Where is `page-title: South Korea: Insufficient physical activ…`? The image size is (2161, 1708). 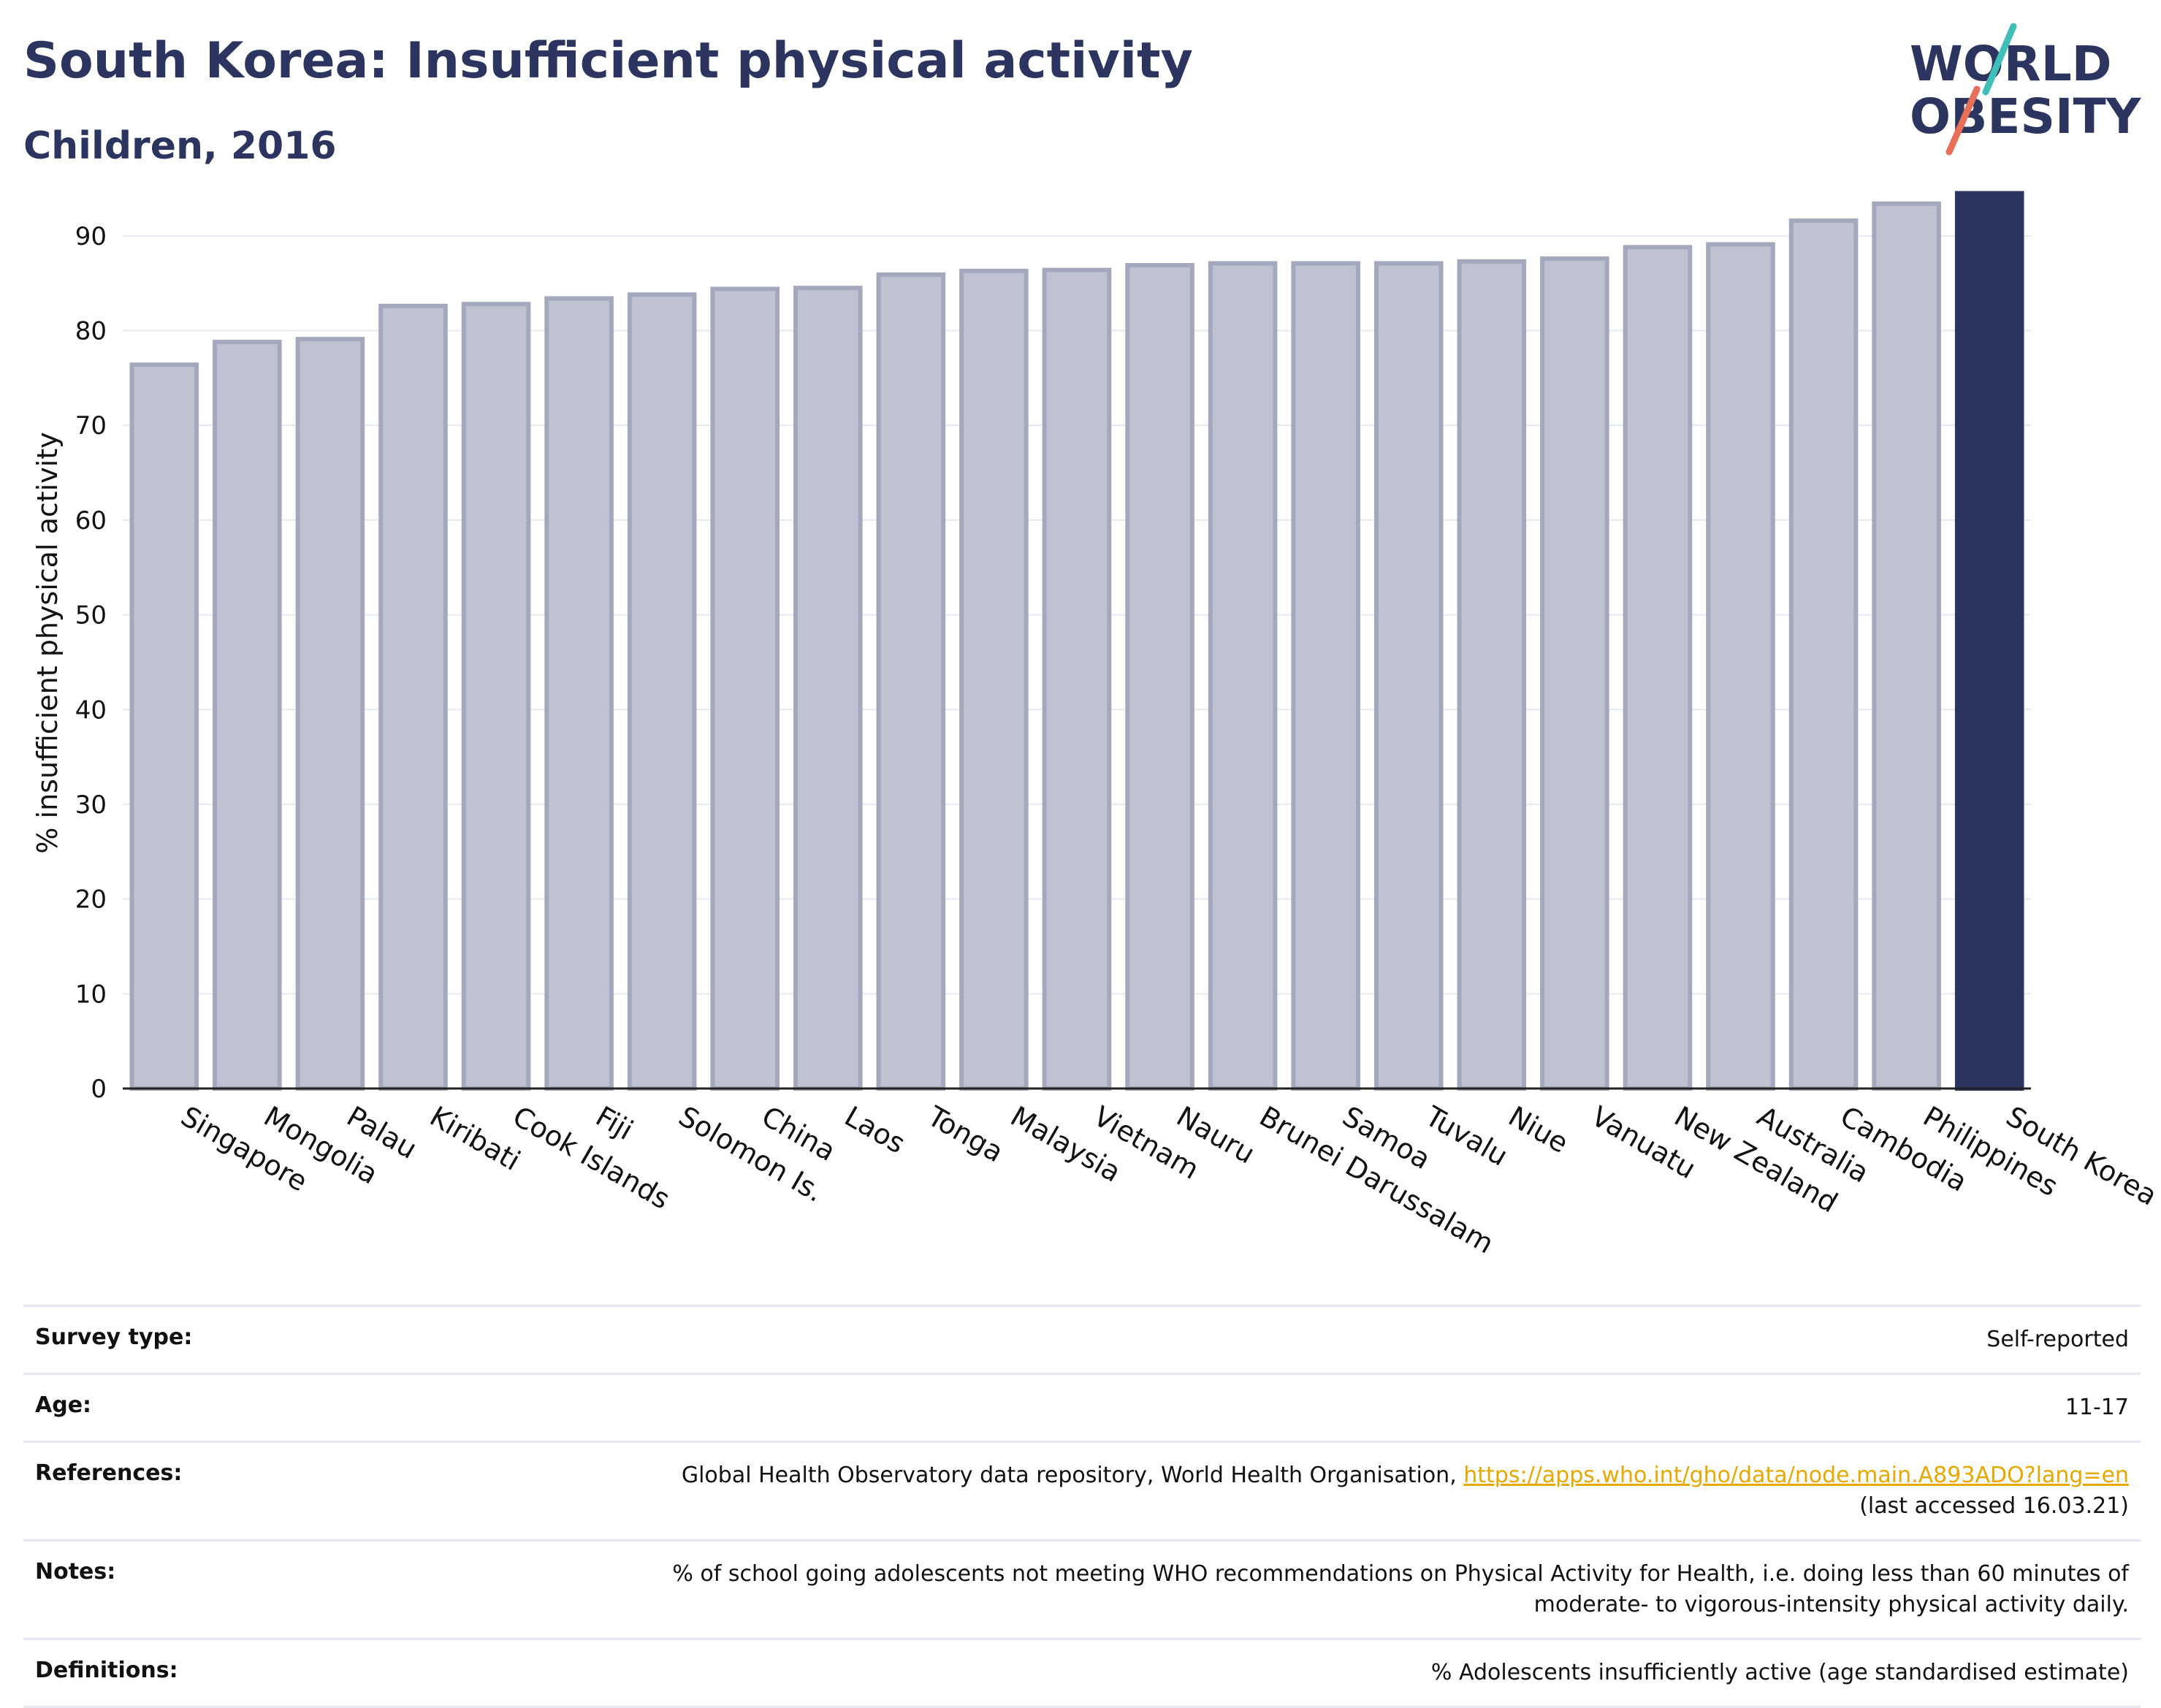 page-title: South Korea: Insufficient physical activ… is located at coordinates (608, 61).